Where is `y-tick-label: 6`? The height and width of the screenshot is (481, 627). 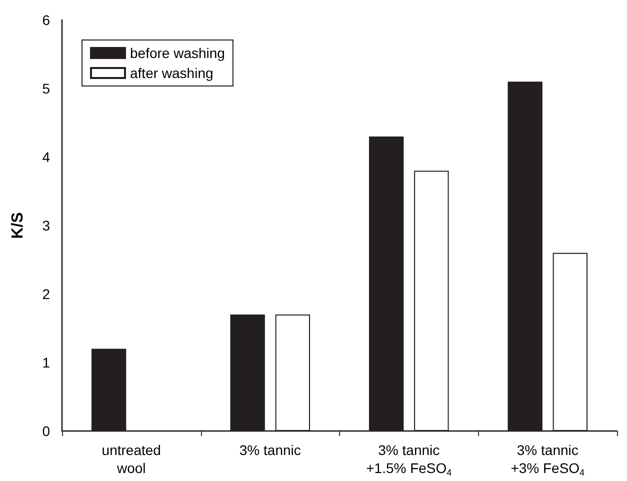 y-tick-label: 6 is located at coordinates (46, 20).